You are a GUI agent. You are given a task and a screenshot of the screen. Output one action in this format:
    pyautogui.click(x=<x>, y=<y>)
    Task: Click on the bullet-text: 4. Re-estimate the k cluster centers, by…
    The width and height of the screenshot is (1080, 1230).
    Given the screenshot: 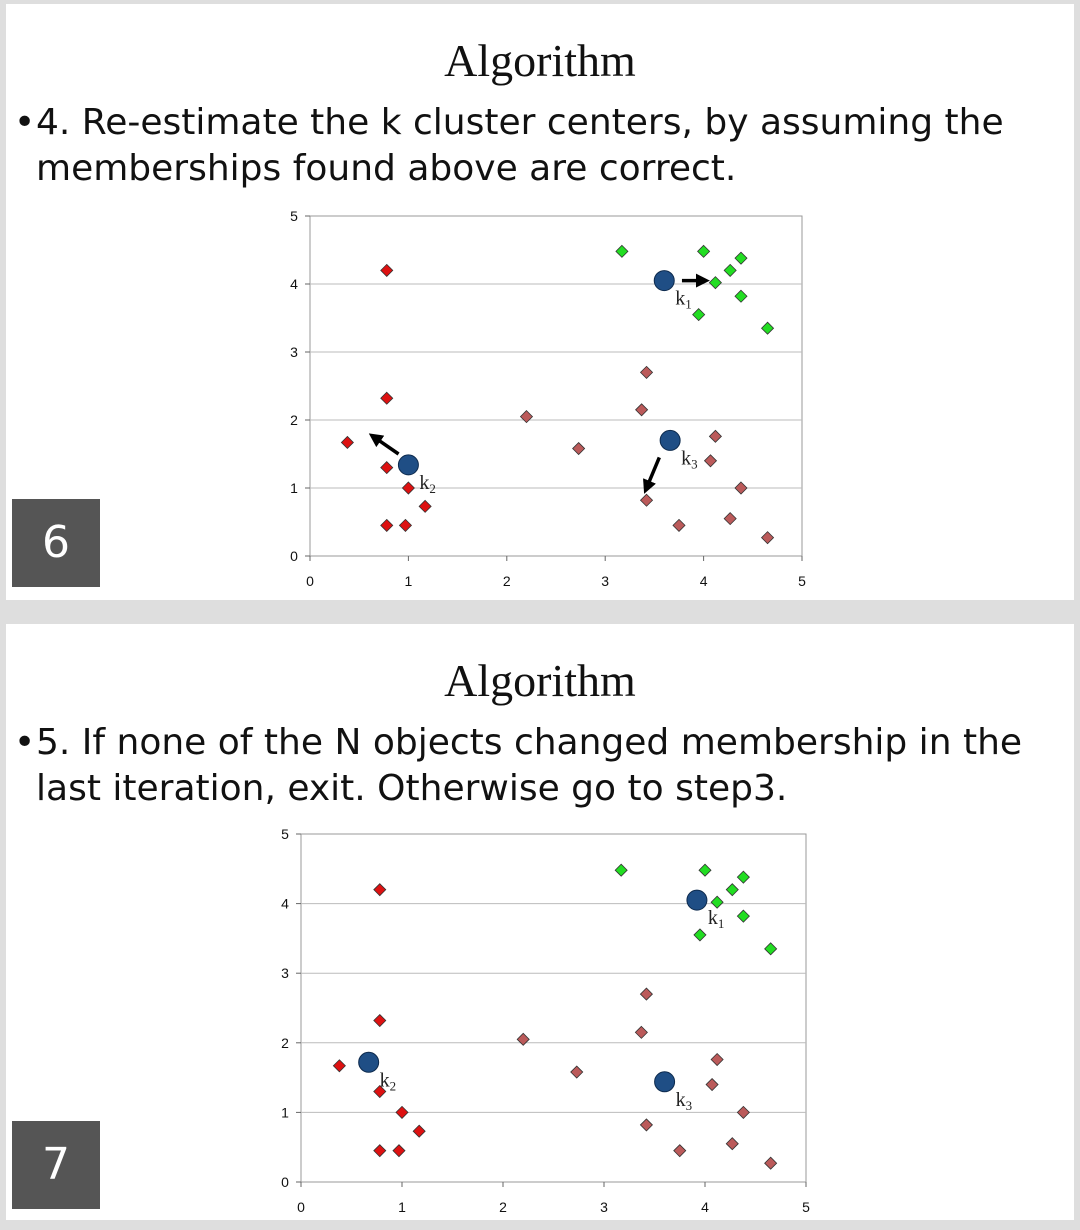 What is the action you would take?
    pyautogui.click(x=520, y=145)
    